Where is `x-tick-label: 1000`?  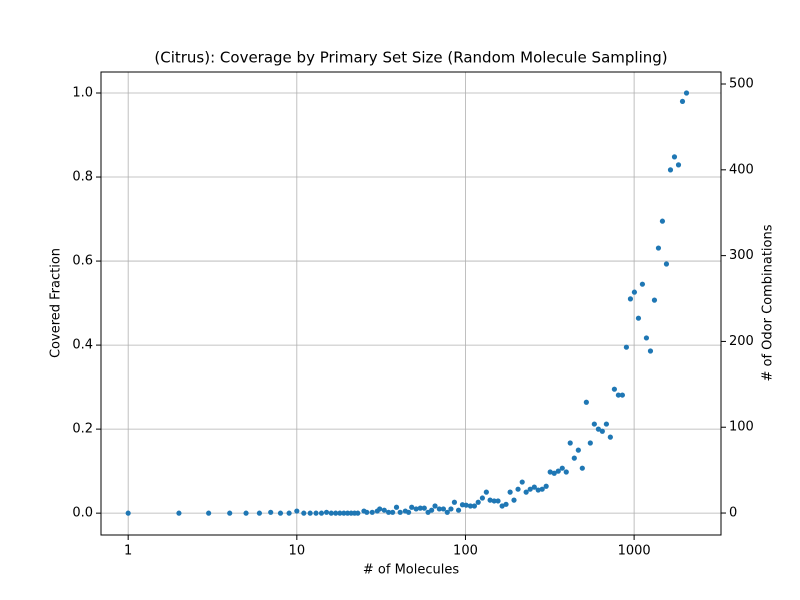
x-tick-label: 1000 is located at coordinates (634, 551).